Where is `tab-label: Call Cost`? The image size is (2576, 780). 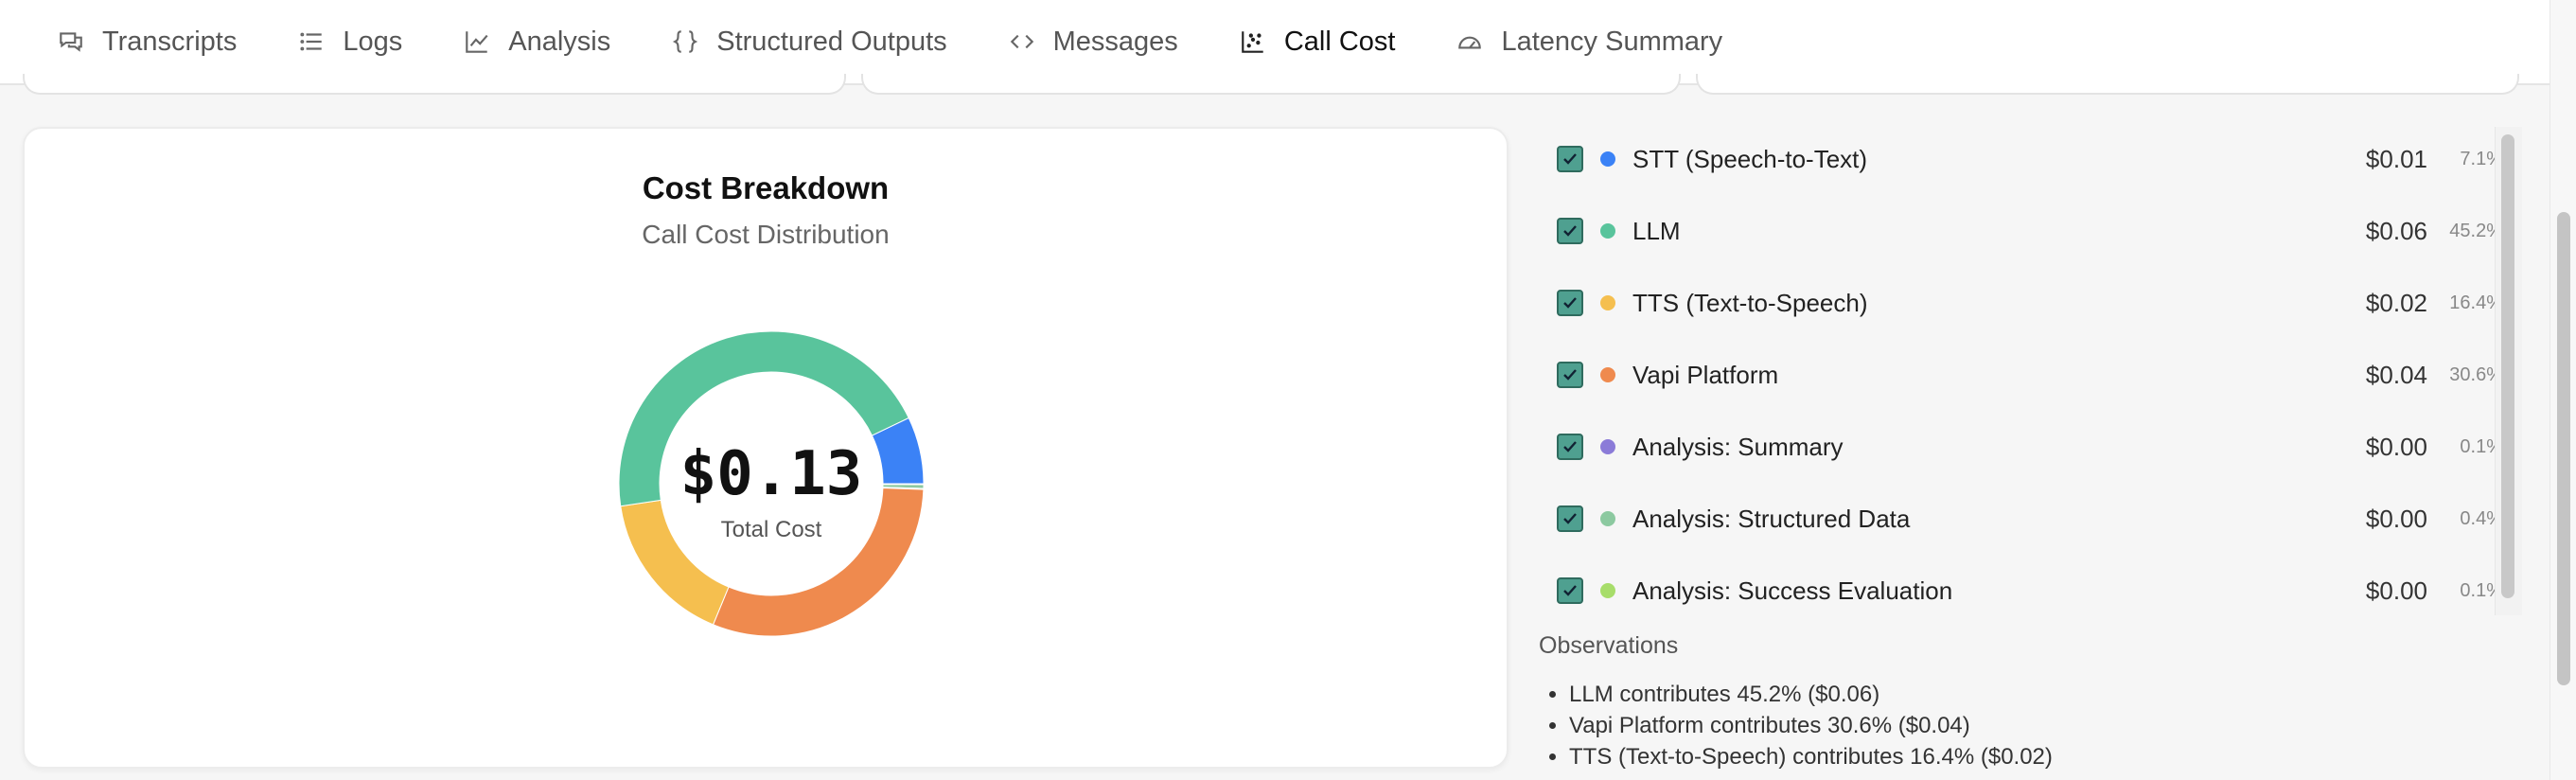 tab-label: Call Cost is located at coordinates (1339, 42).